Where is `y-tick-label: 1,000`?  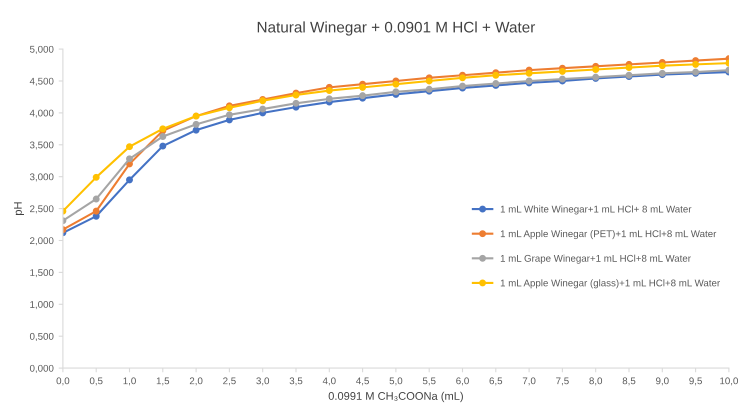 y-tick-label: 1,000 is located at coordinates (42, 305).